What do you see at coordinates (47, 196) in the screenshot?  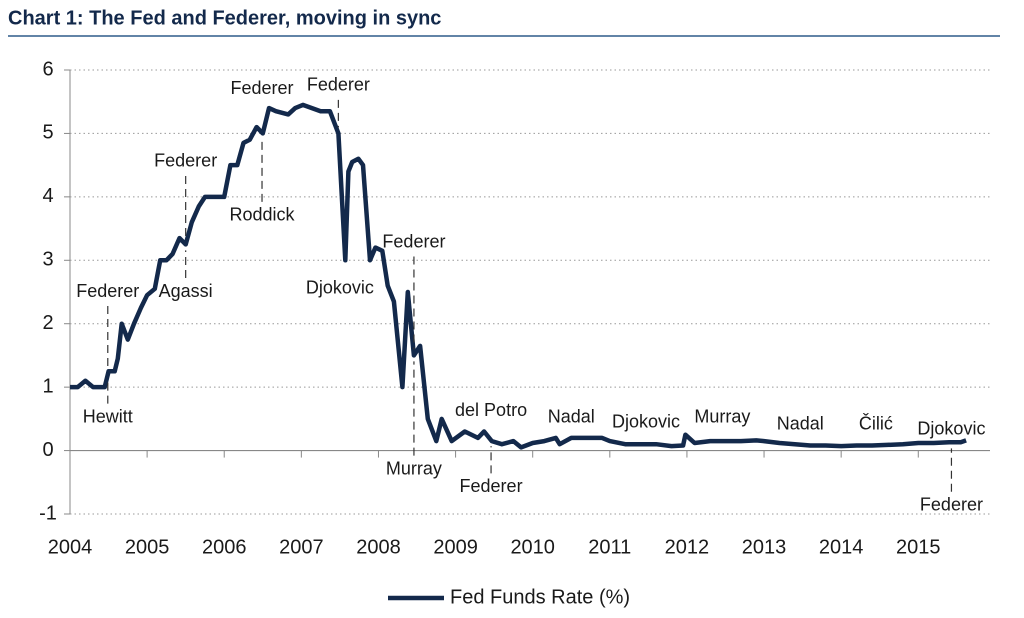 I see `y-tick-label: 4` at bounding box center [47, 196].